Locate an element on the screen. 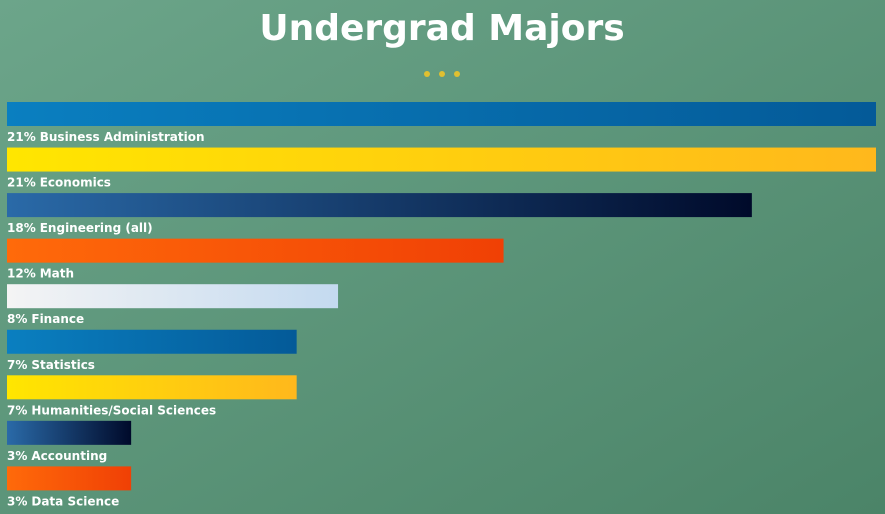 The height and width of the screenshot is (514, 885). decor-dots is located at coordinates (442, 74).